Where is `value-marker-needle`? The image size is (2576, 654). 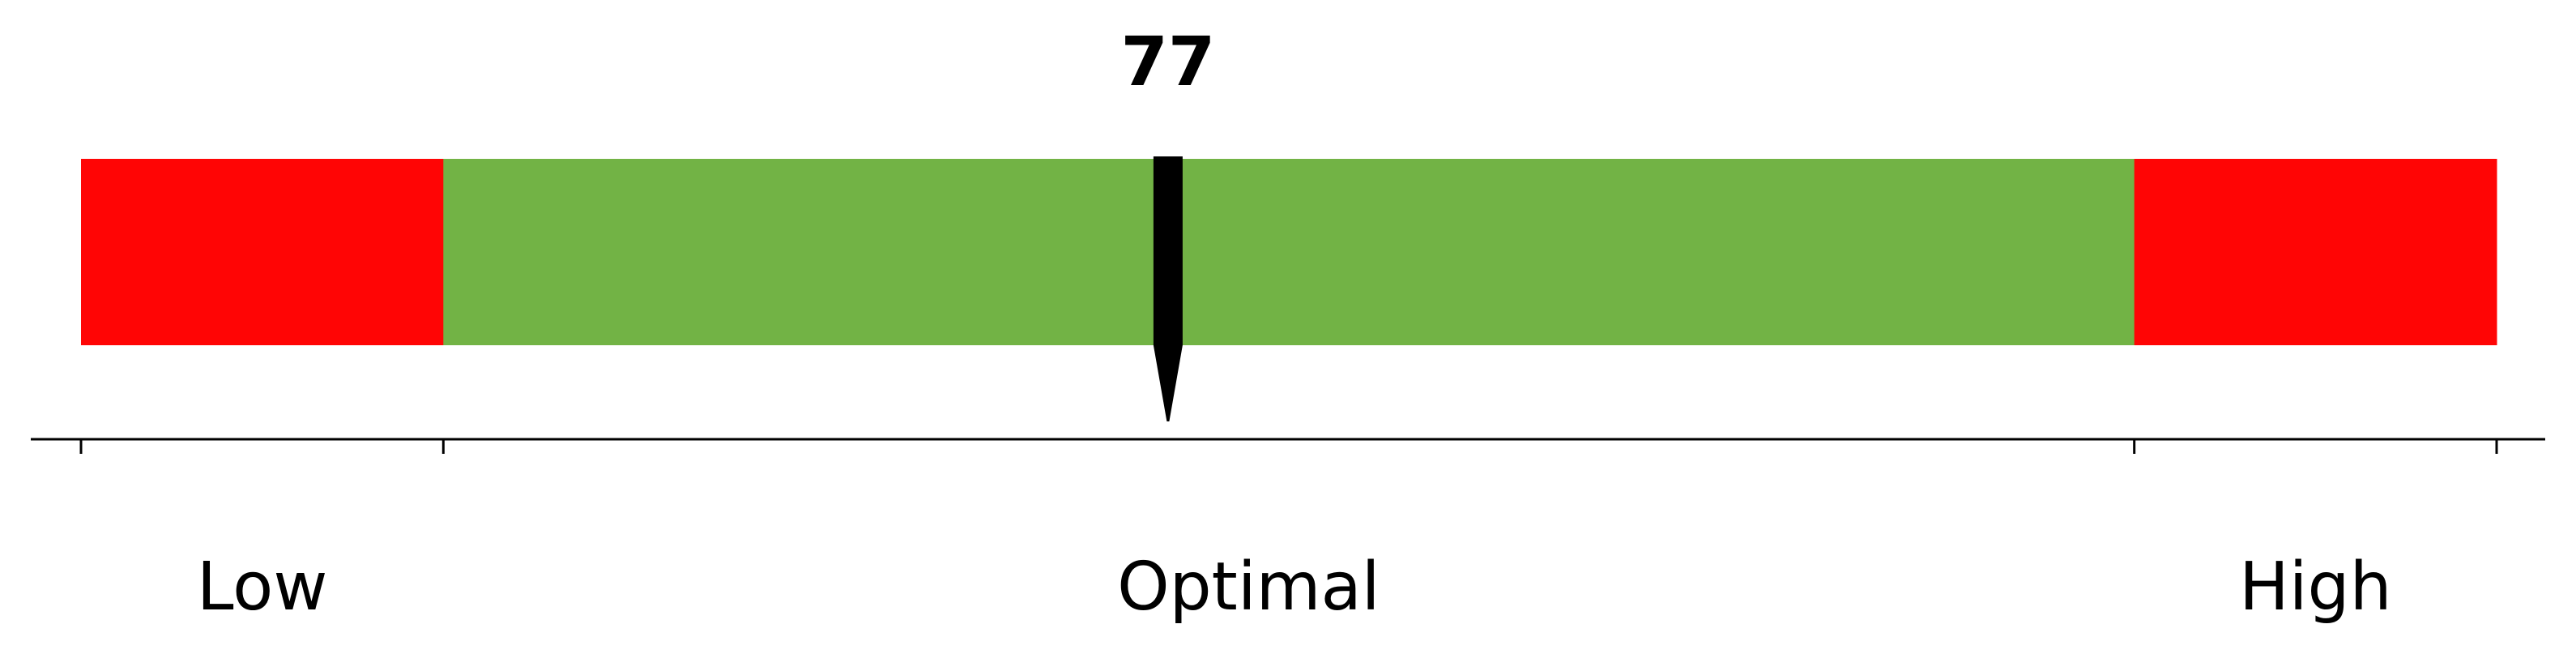 value-marker-needle is located at coordinates (1168, 288).